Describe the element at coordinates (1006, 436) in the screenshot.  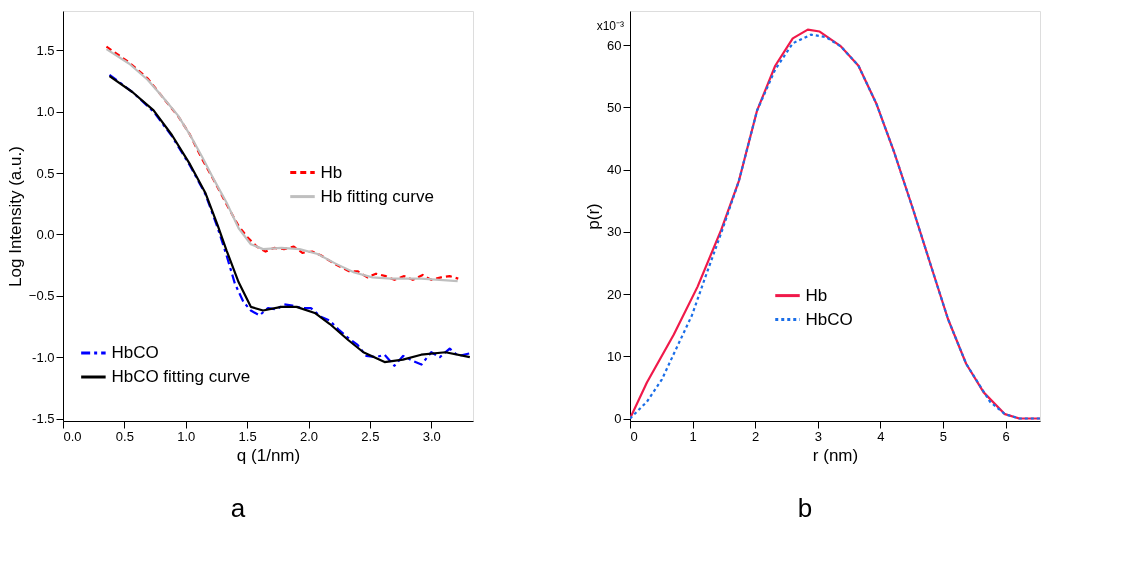
I see `x-tick-label: 6` at that location.